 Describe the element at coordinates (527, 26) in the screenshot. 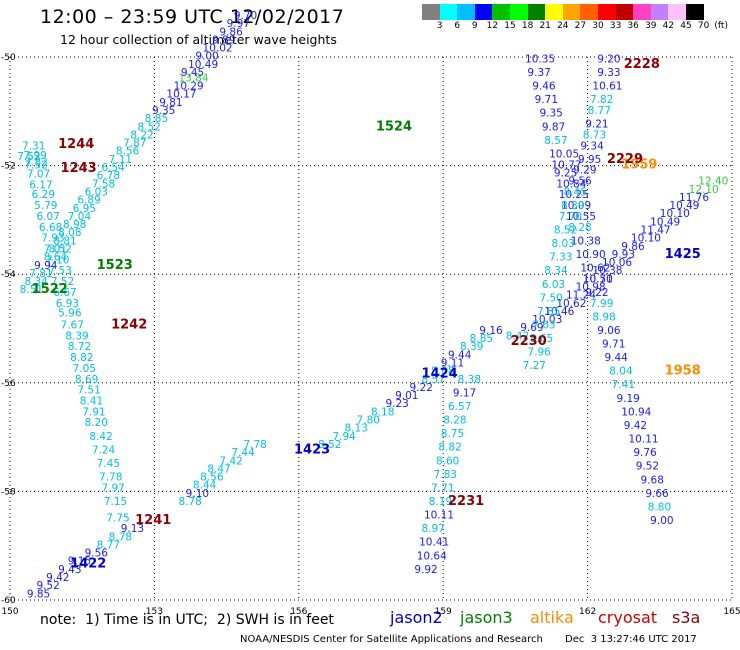

I see `legend-label: 18` at that location.